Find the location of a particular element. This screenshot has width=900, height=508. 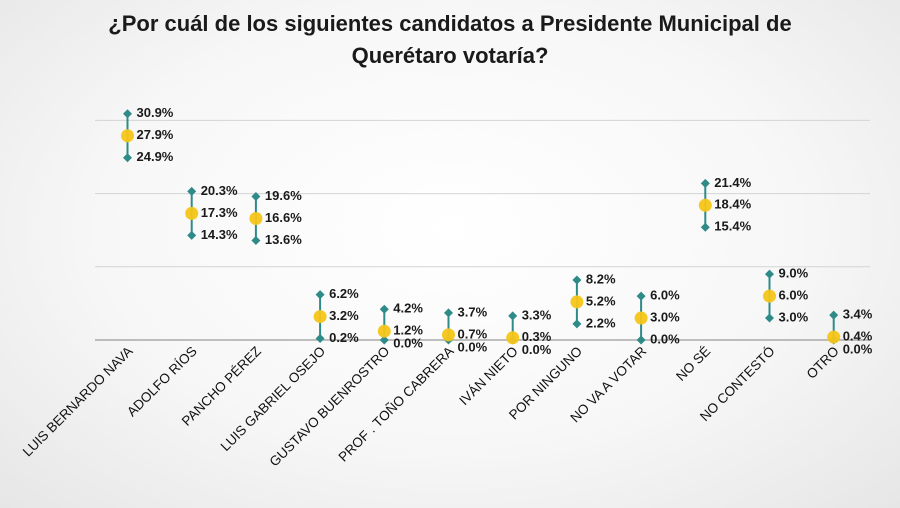

upper-label: 9.0% is located at coordinates (794, 273).